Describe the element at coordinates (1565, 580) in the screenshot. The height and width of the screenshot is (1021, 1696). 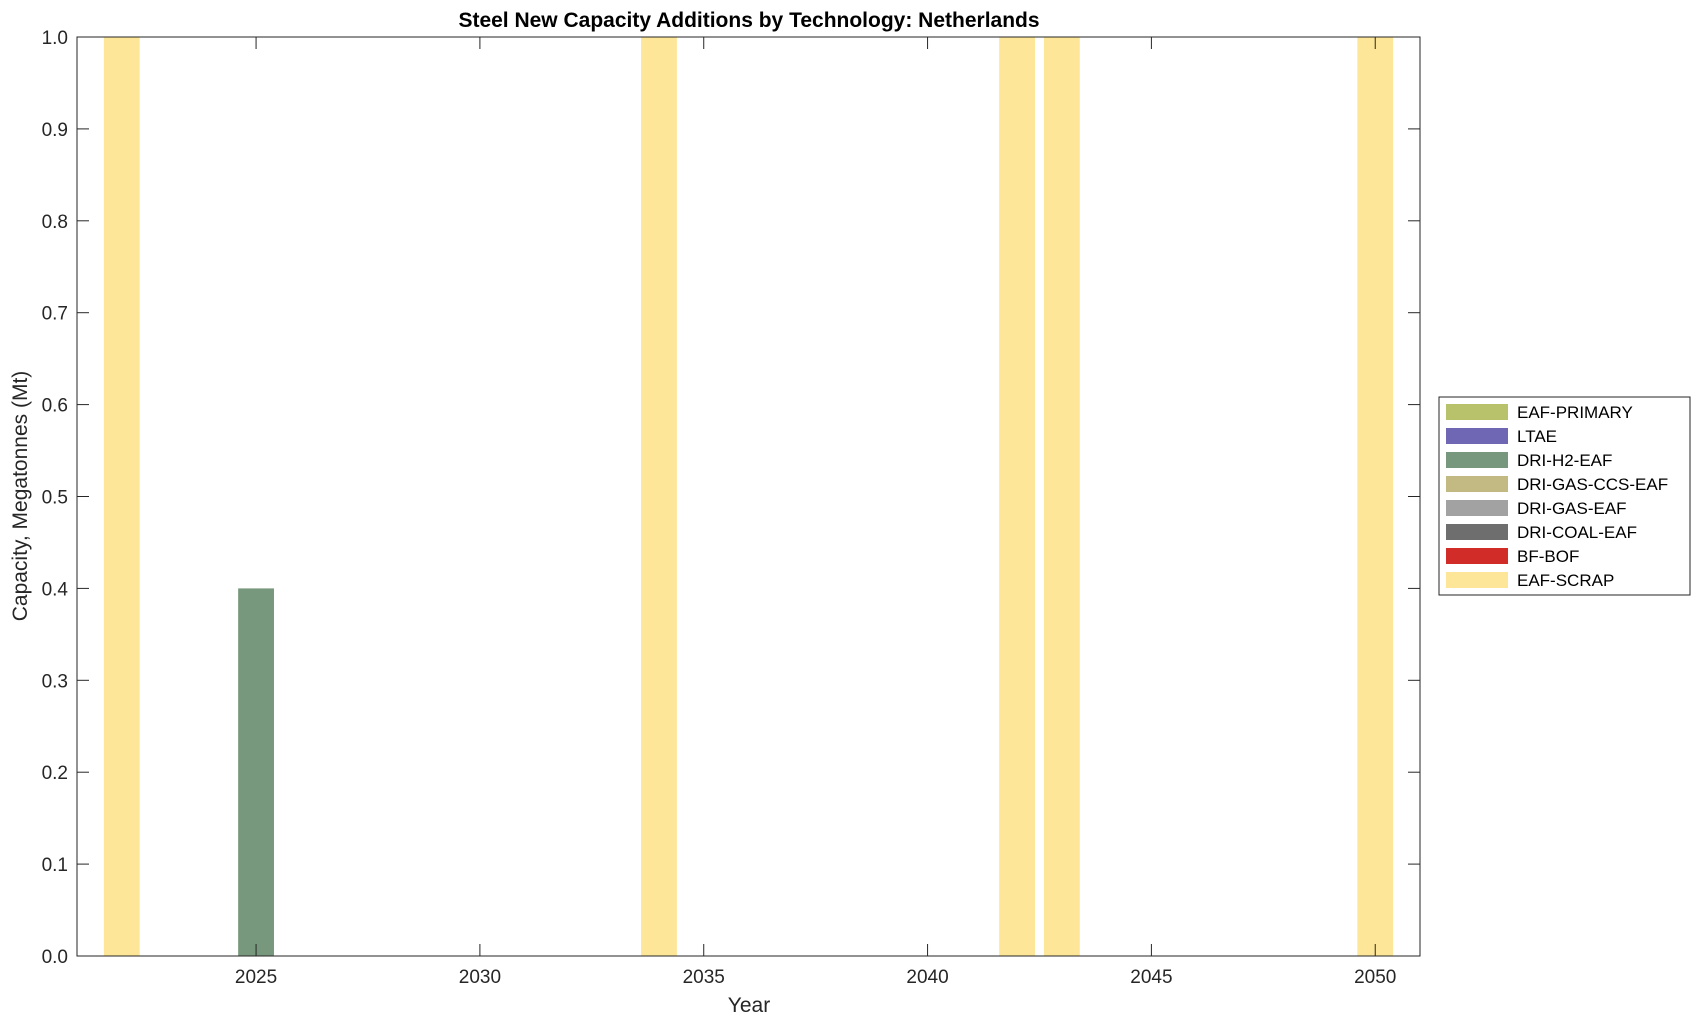
I see `legend-label-eaf-scrap: EAF-SCRAP` at that location.